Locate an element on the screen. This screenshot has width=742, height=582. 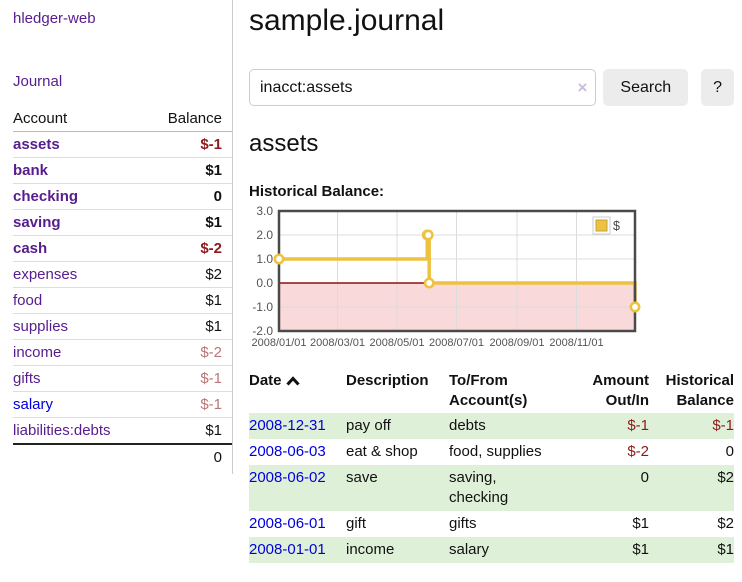
transaction-balance: $-1 is located at coordinates (723, 425).